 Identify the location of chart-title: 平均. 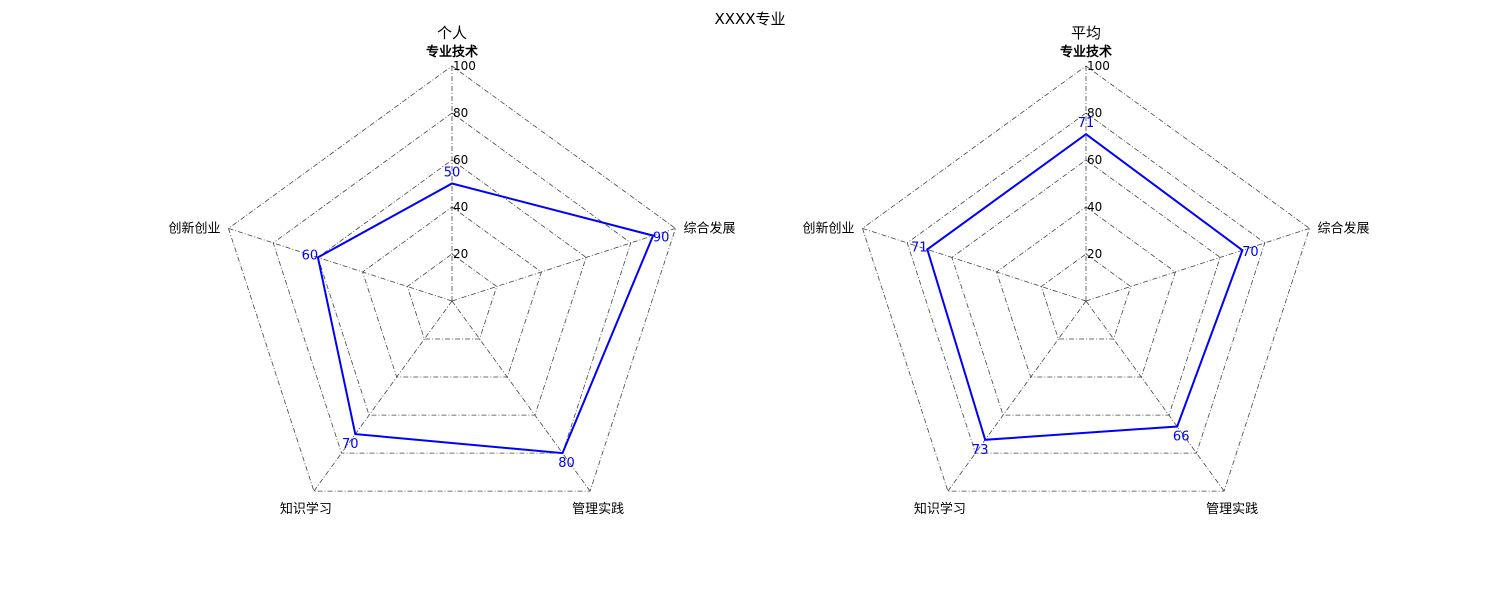
(1086, 33).